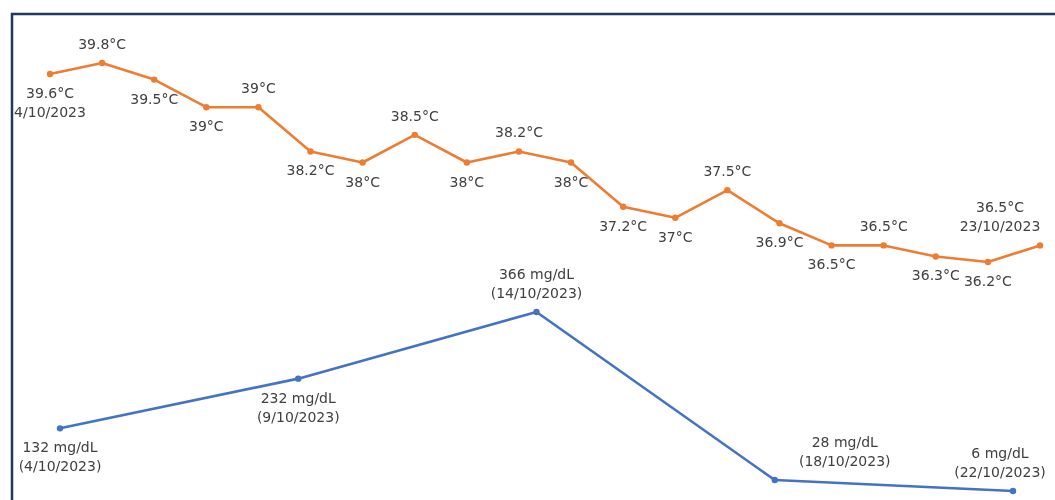 Image resolution: width=1055 pixels, height=500 pixels. What do you see at coordinates (727, 171) in the screenshot?
I see `data-label: 37.5°C` at bounding box center [727, 171].